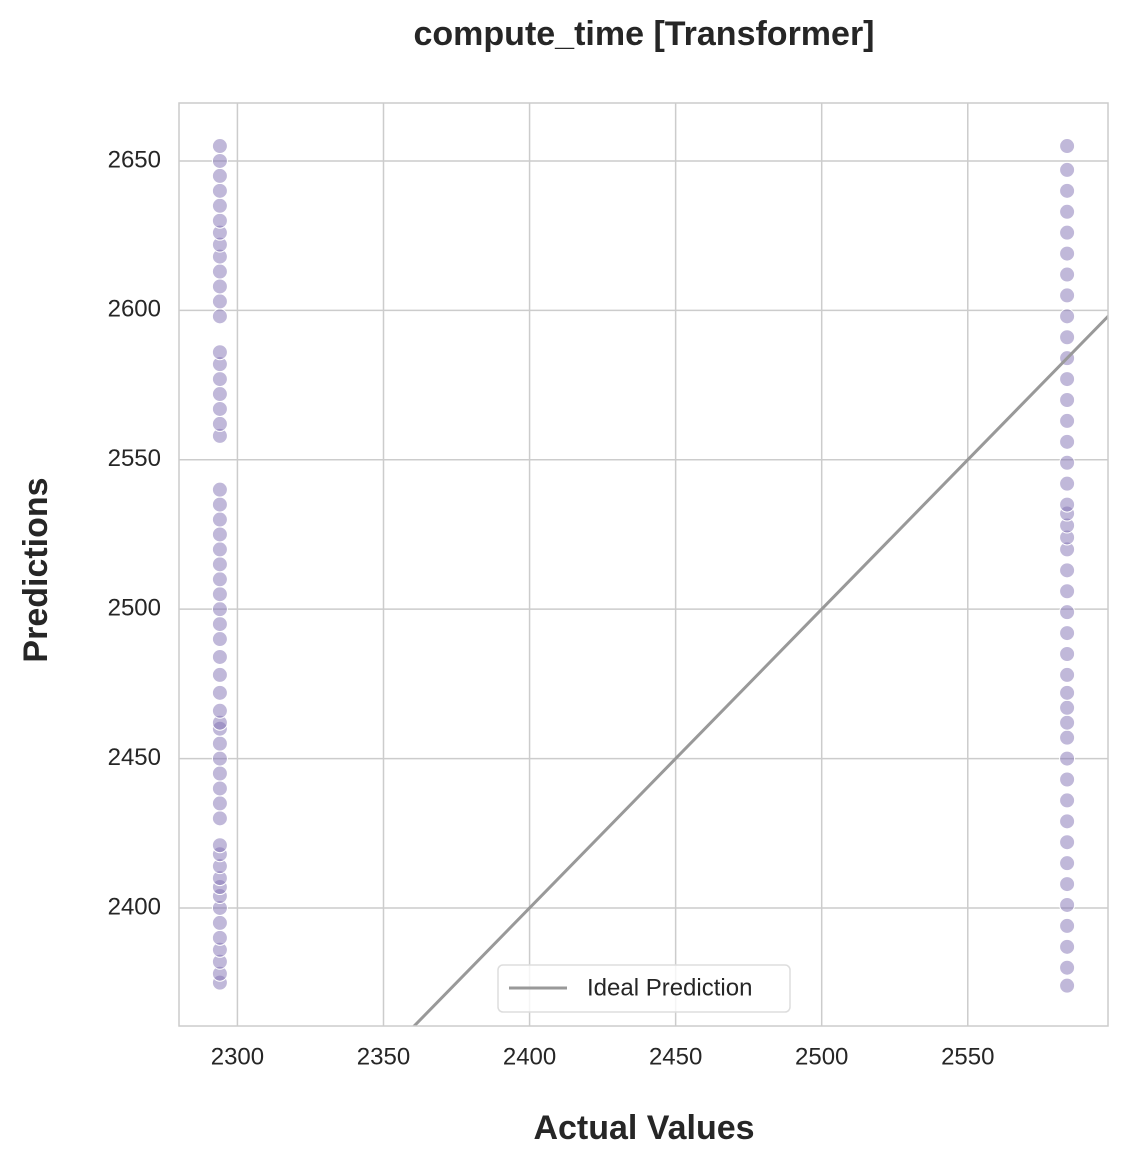  What do you see at coordinates (134, 458) in the screenshot?
I see `y-tick-label: 2550` at bounding box center [134, 458].